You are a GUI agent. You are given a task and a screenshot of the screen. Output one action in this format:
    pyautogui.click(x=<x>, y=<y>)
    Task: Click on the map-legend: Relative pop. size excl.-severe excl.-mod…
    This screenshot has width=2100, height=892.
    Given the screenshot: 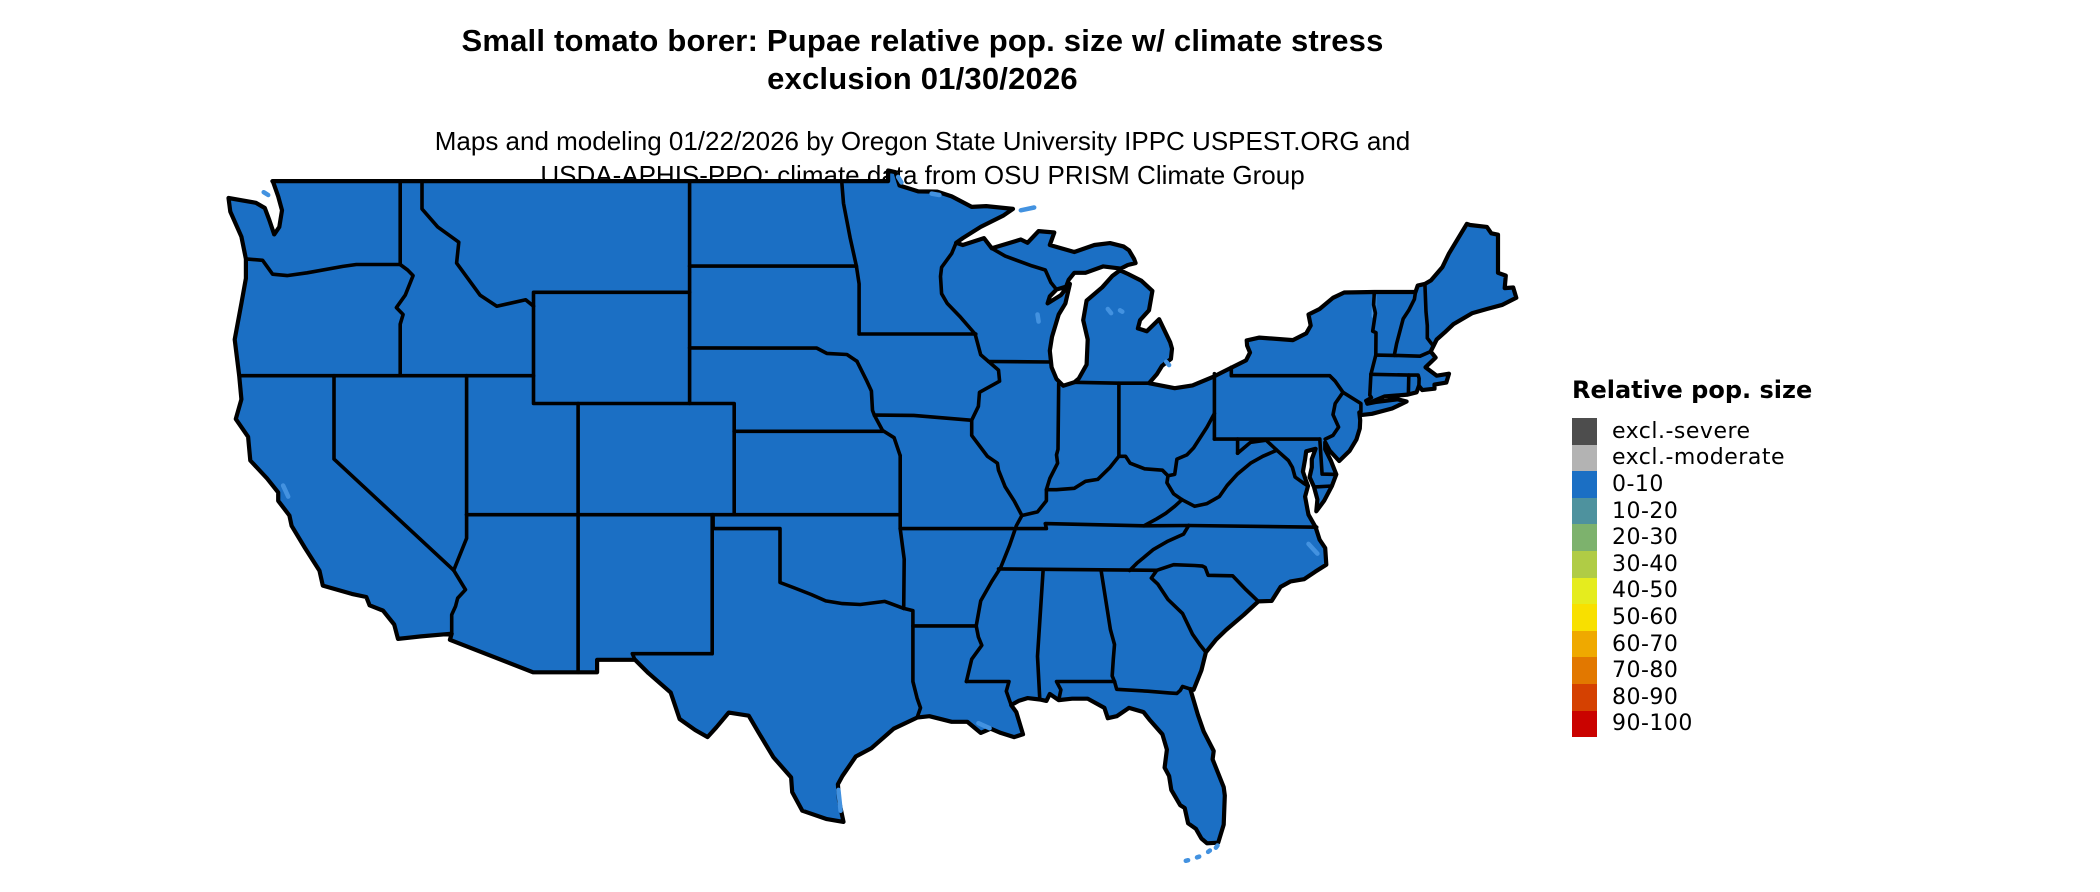 What is the action you would take?
    pyautogui.click(x=1692, y=557)
    